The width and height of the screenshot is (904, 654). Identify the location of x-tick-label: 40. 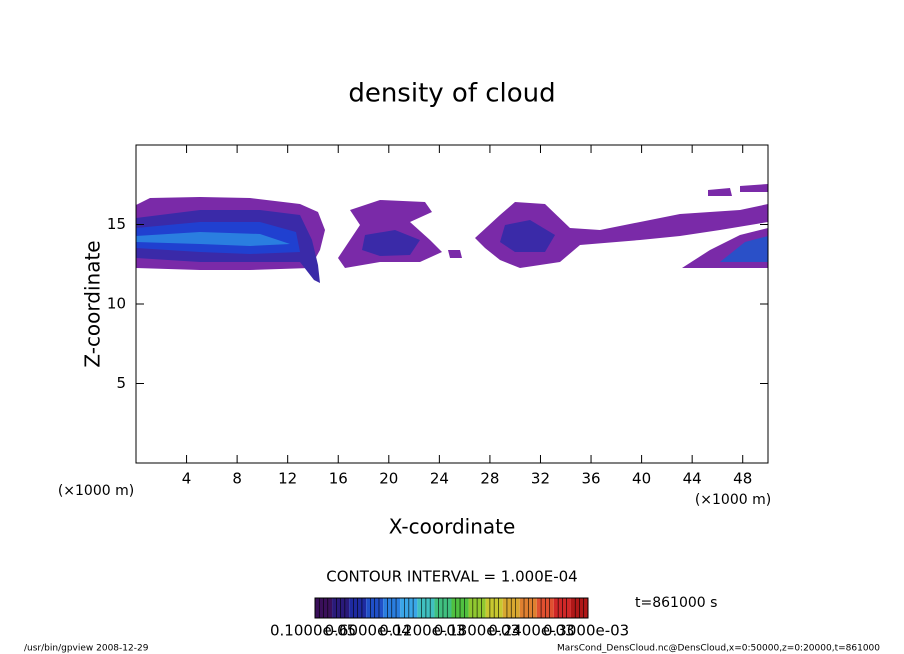
(641, 479).